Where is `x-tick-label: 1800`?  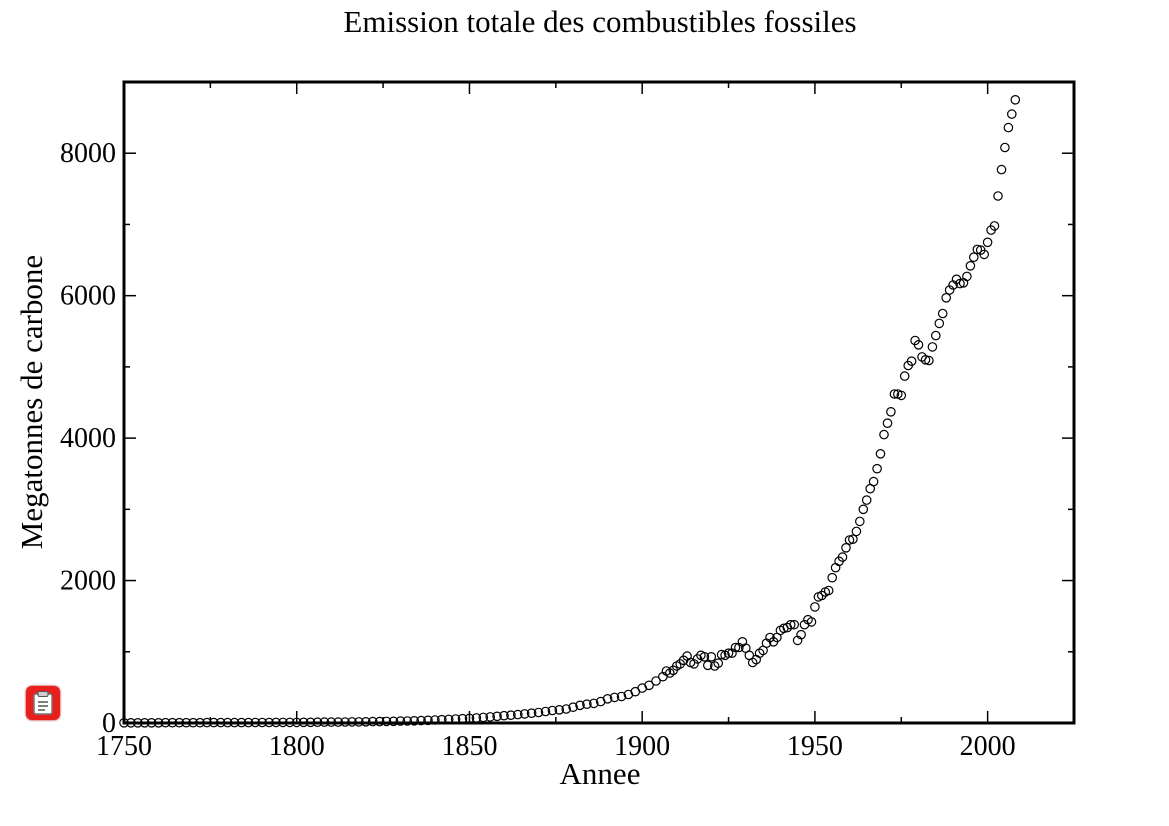 x-tick-label: 1800 is located at coordinates (297, 746).